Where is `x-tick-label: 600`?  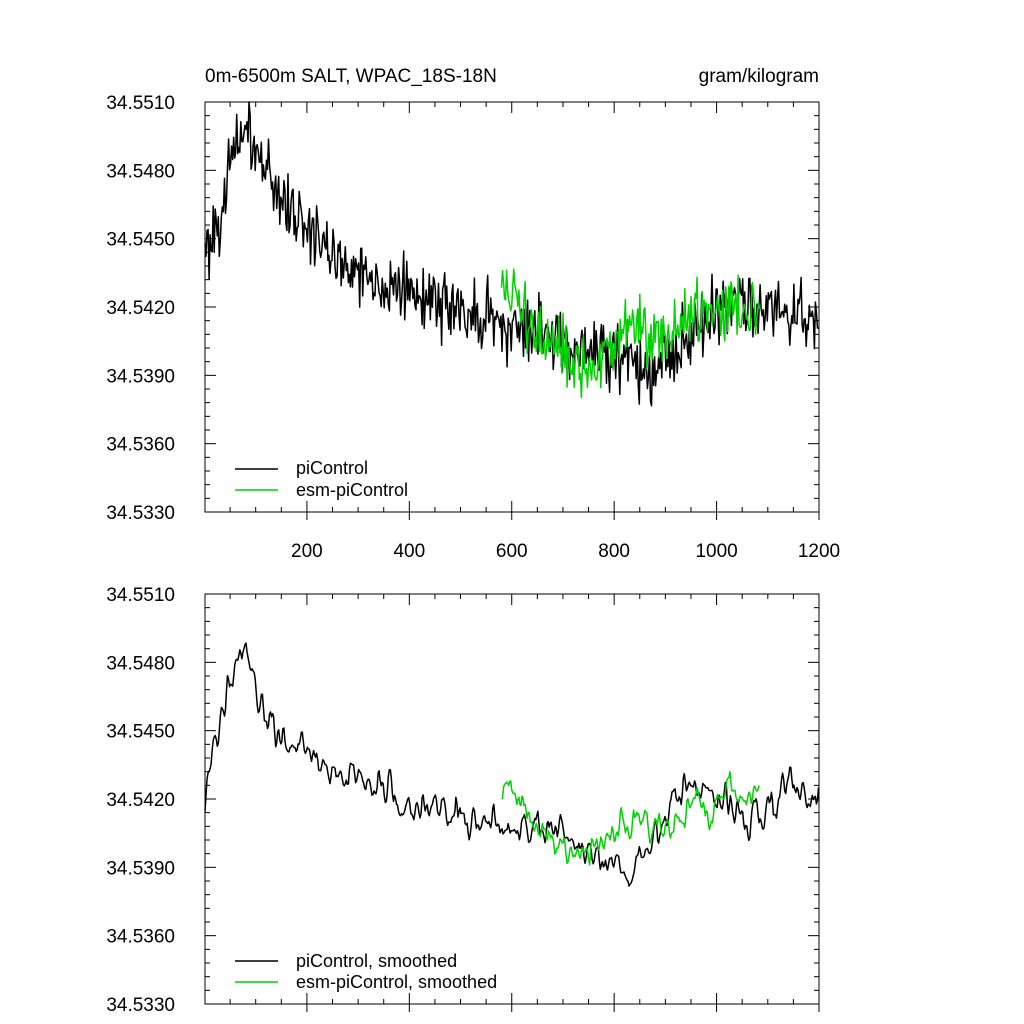 x-tick-label: 600 is located at coordinates (512, 551).